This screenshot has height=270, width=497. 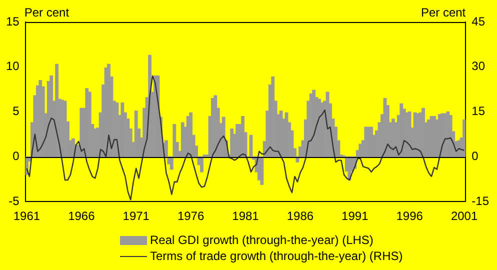 I want to click on x-tick-label: 1961, so click(x=26, y=216).